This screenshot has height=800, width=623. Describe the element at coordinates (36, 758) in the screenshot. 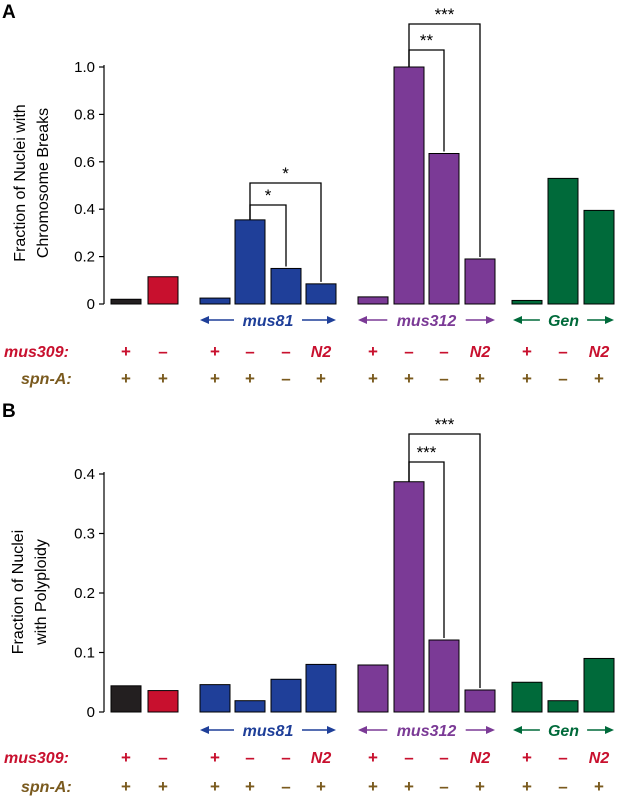

I see `panel-b-mus309-row-label: mus309:` at that location.